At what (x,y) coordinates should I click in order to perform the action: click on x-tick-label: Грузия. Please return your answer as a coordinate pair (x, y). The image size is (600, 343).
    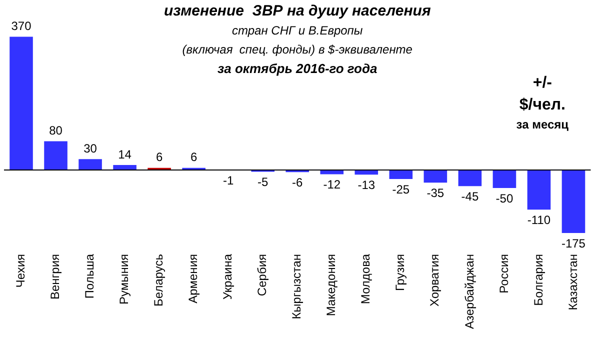
    Looking at the image, I should click on (400, 273).